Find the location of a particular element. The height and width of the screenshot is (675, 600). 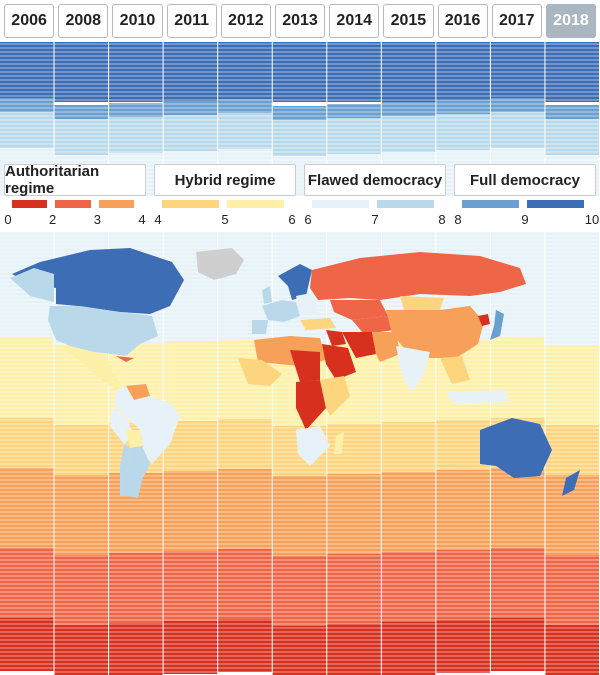

year-tab-2017: 2017 is located at coordinates (516, 21).